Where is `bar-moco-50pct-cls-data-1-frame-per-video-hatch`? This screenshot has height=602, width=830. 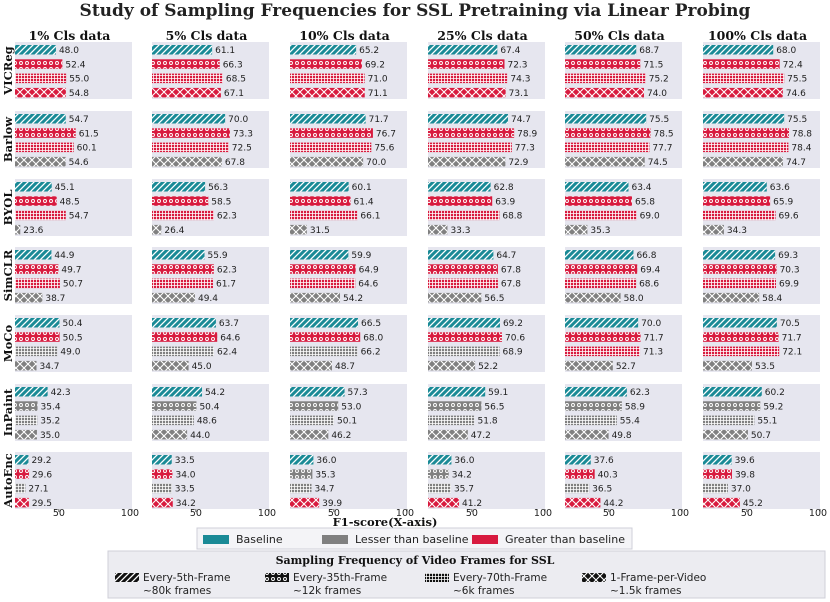
bar-moco-50pct-cls-data-1-frame-per-video-hatch is located at coordinates (589, 365).